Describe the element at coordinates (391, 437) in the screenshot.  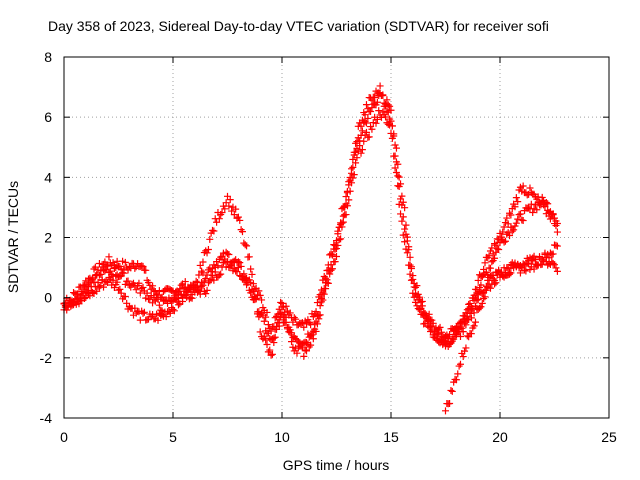
I see `x-tick-label: 15` at that location.